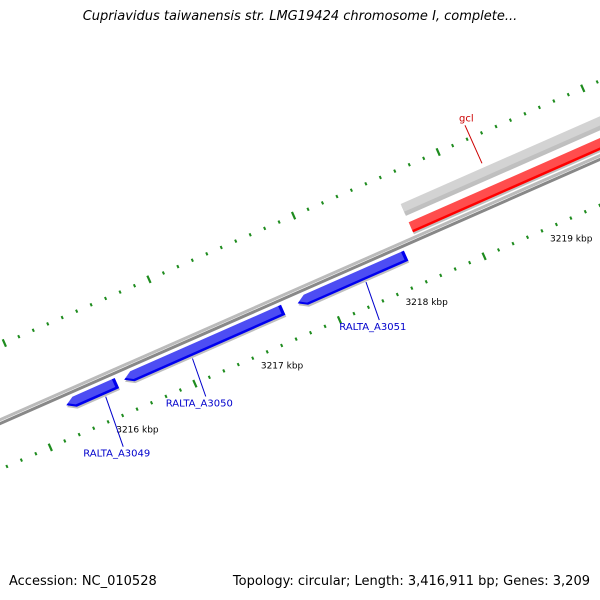  I want to click on gene-ralta_a3049, so click(92, 393).